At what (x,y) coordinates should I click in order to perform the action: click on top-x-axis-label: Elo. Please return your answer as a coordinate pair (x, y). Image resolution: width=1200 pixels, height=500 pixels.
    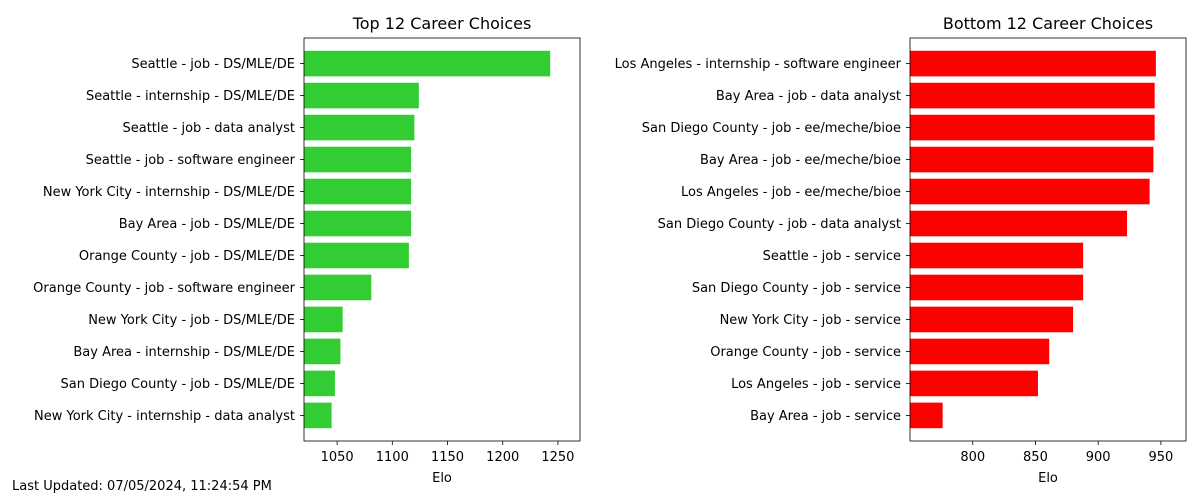
    Looking at the image, I should click on (442, 478).